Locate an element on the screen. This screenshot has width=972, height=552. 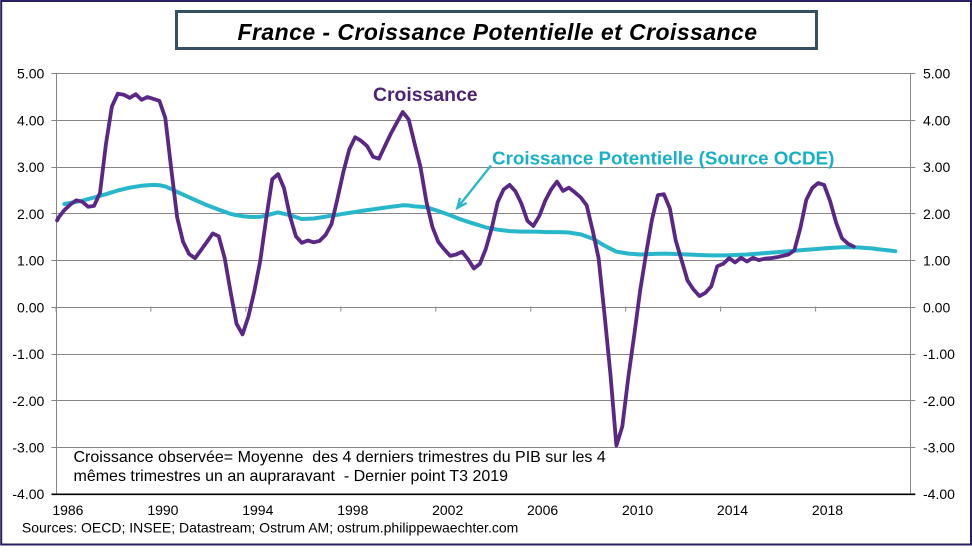
svg-text: 1986 is located at coordinates (67, 510).